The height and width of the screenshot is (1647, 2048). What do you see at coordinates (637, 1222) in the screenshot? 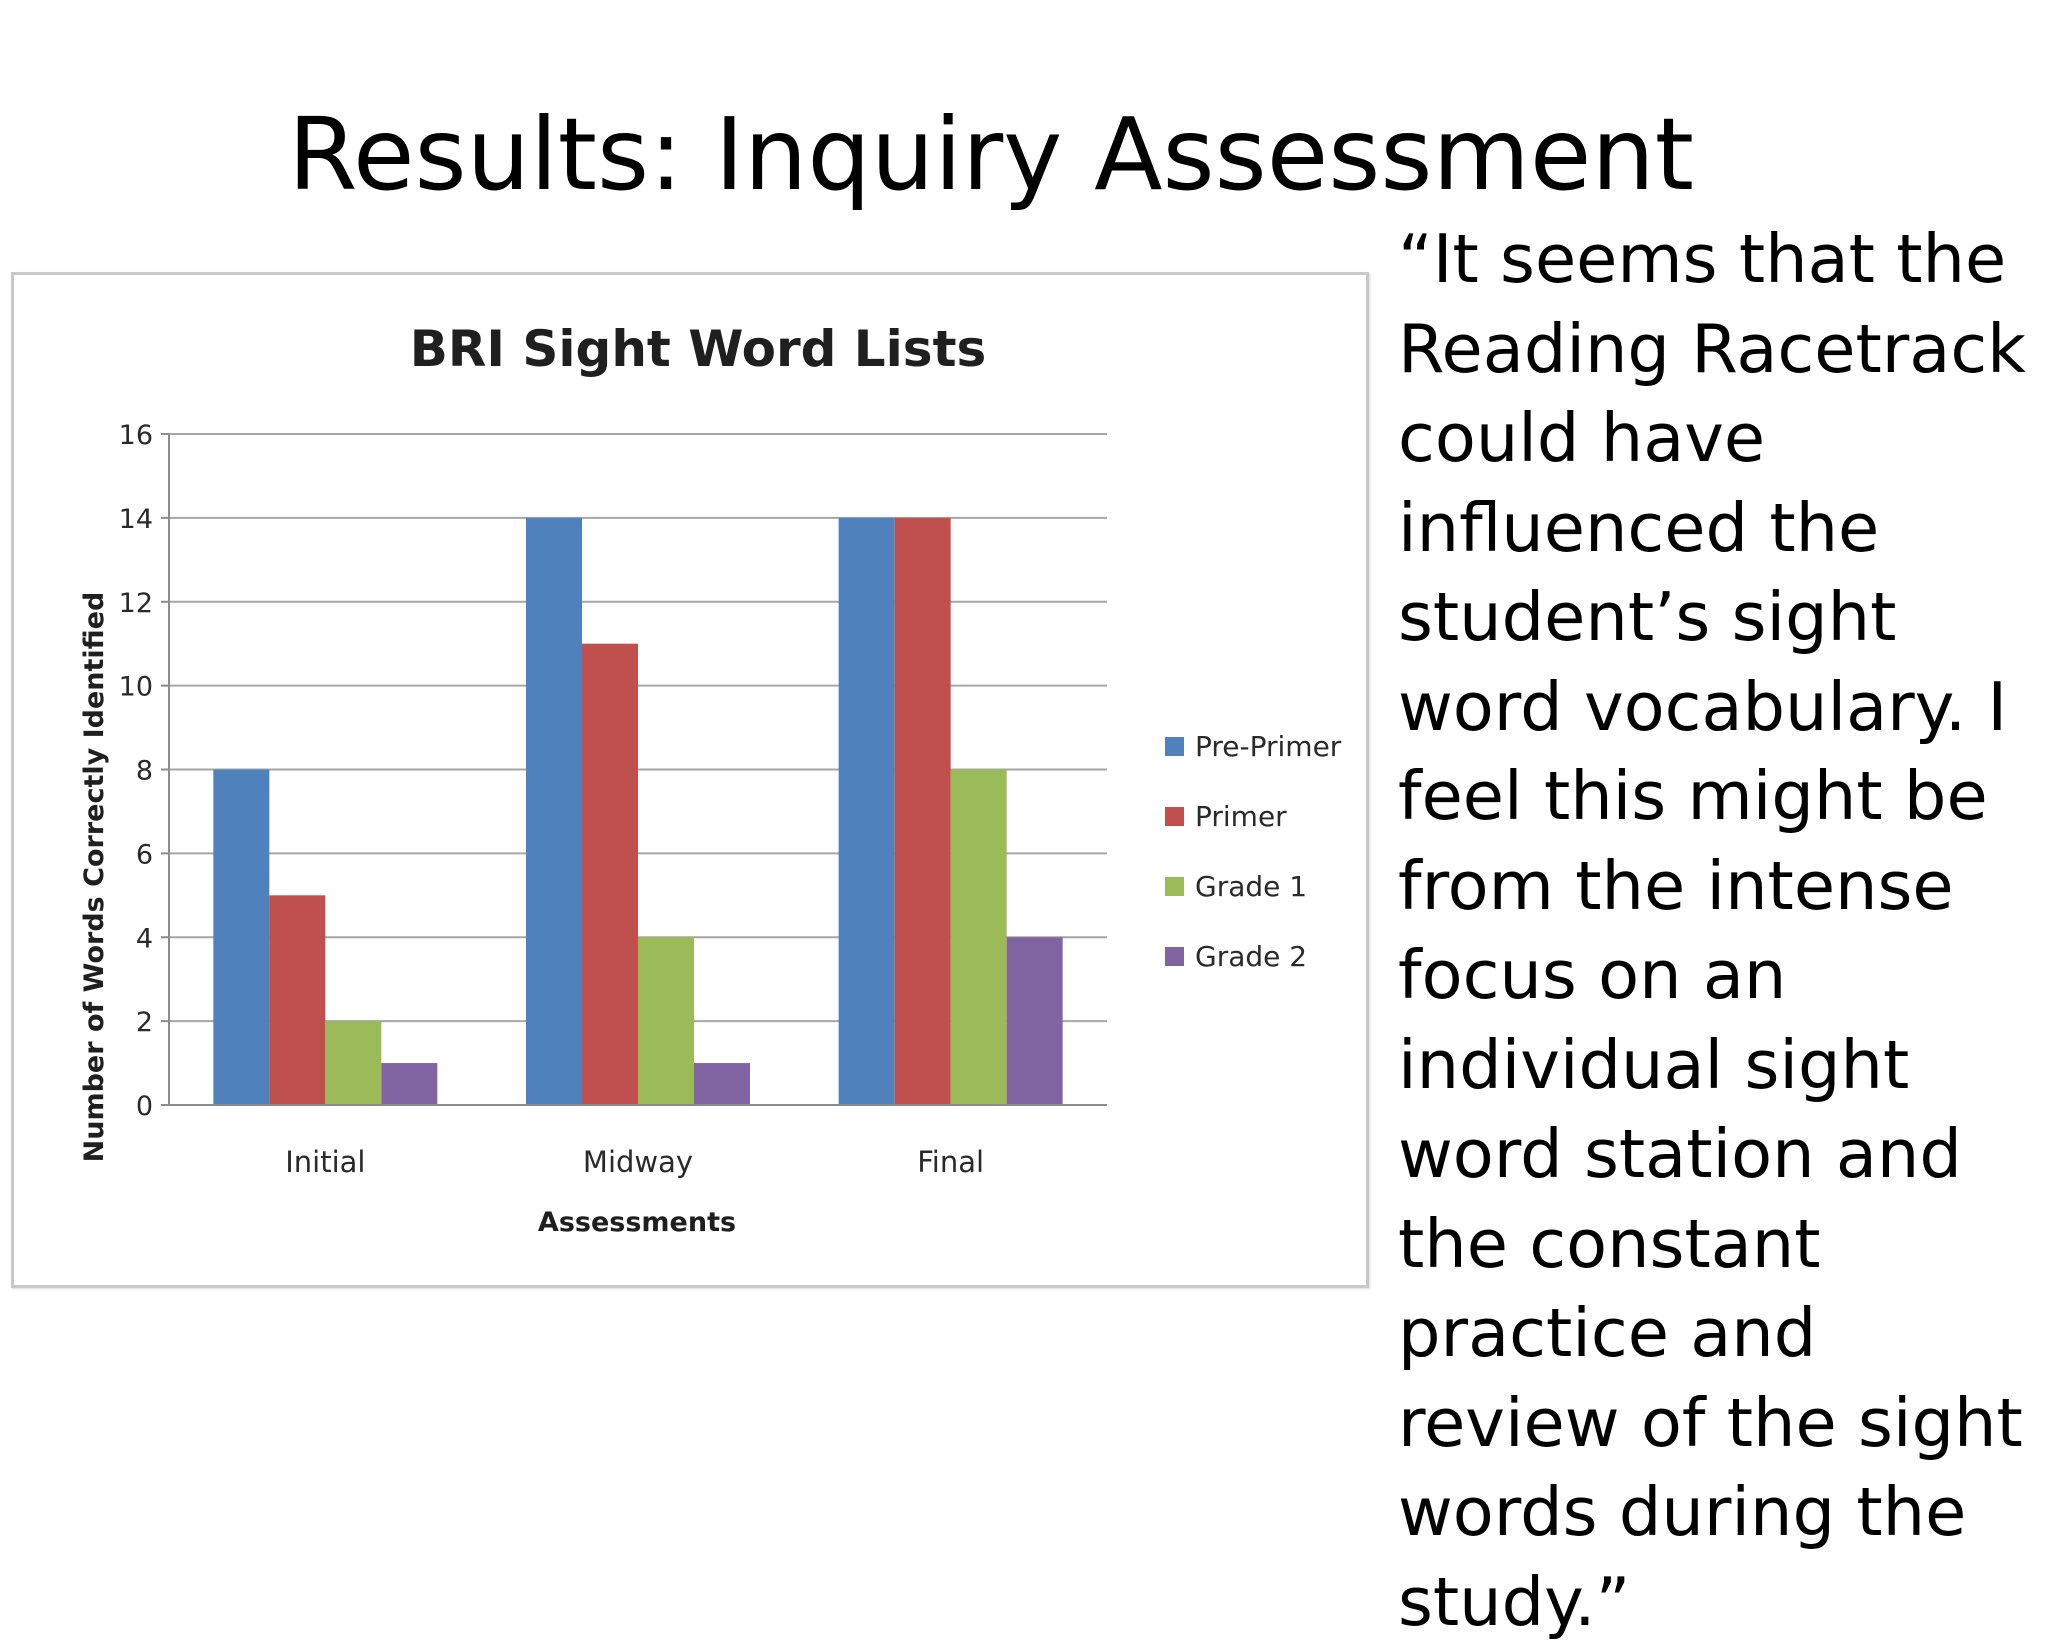
I see `x-axis-title: Assessments` at bounding box center [637, 1222].